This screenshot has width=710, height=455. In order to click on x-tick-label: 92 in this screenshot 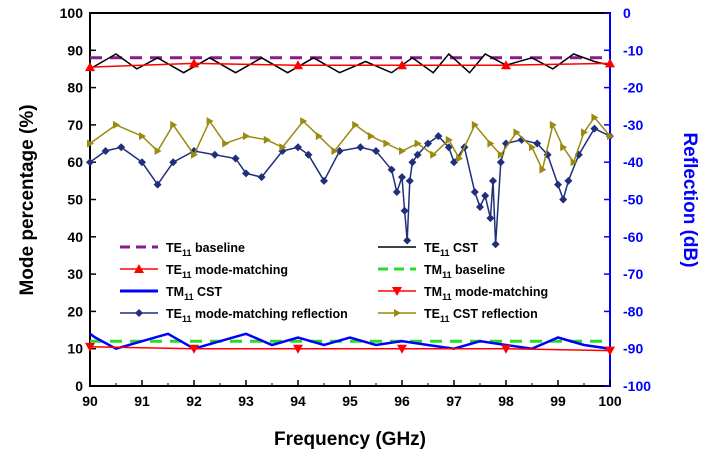, I will do `click(194, 401)`.